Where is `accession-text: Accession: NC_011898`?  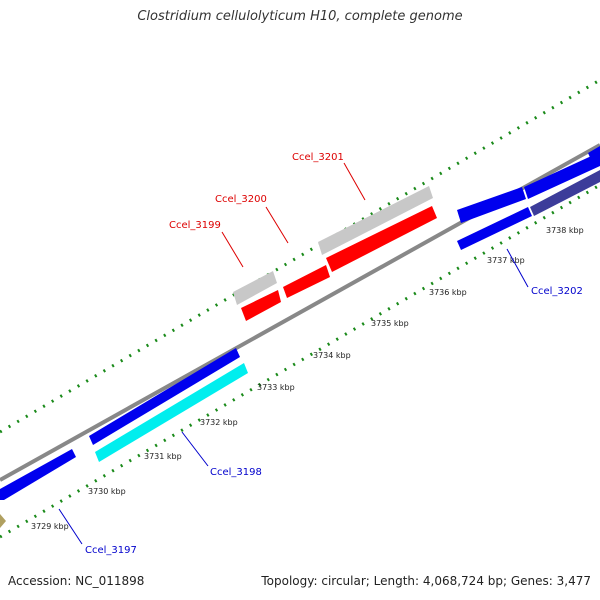 accession-text: Accession: NC_011898 is located at coordinates (76, 581).